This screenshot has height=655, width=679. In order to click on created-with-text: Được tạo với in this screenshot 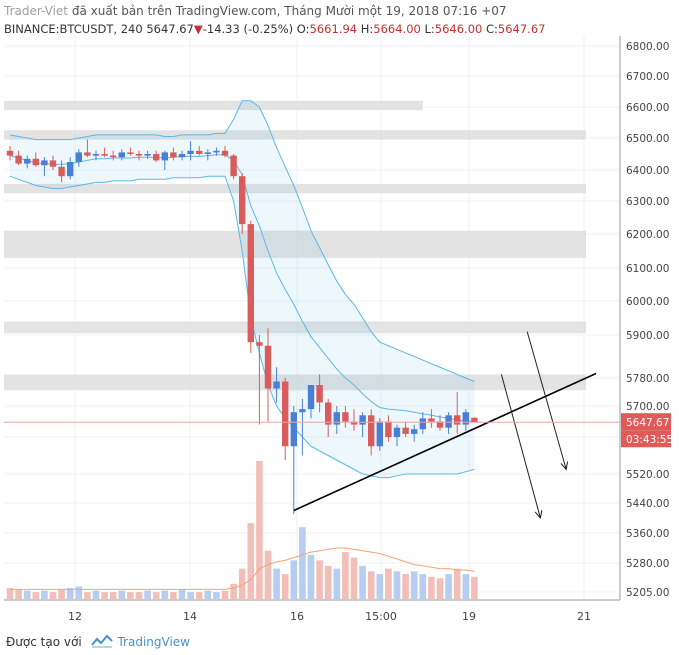, I will do `click(44, 642)`.